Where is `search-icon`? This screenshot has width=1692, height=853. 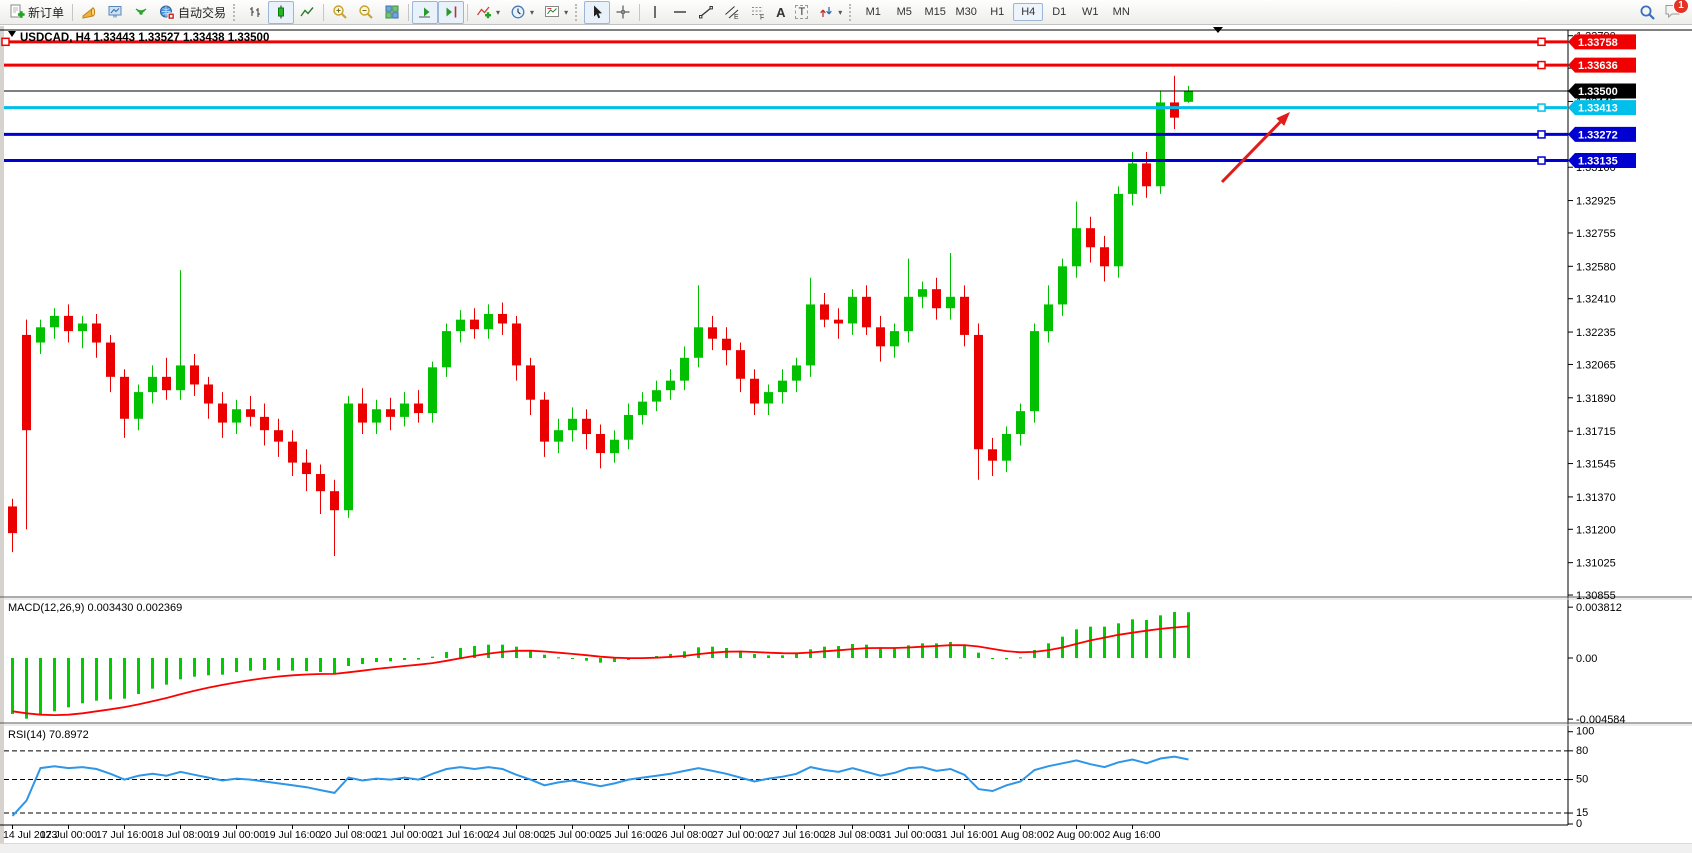
search-icon is located at coordinates (1647, 12).